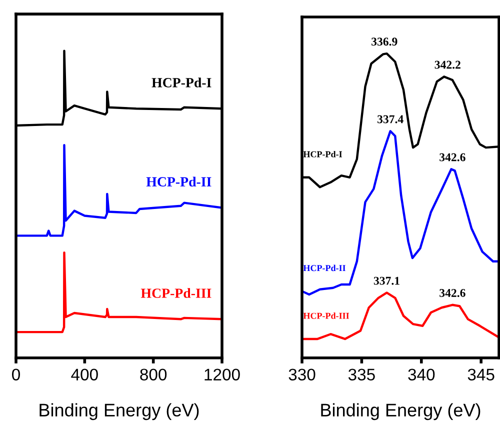 Image resolution: width=500 pixels, height=426 pixels. I want to click on x-tick-label: 345, so click(481, 374).